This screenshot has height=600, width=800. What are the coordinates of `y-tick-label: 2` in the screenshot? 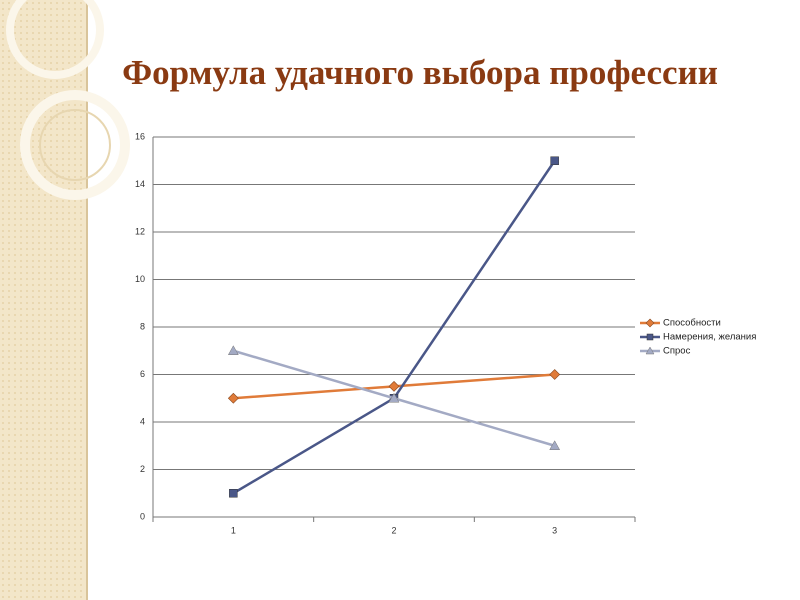 It's located at (142, 469).